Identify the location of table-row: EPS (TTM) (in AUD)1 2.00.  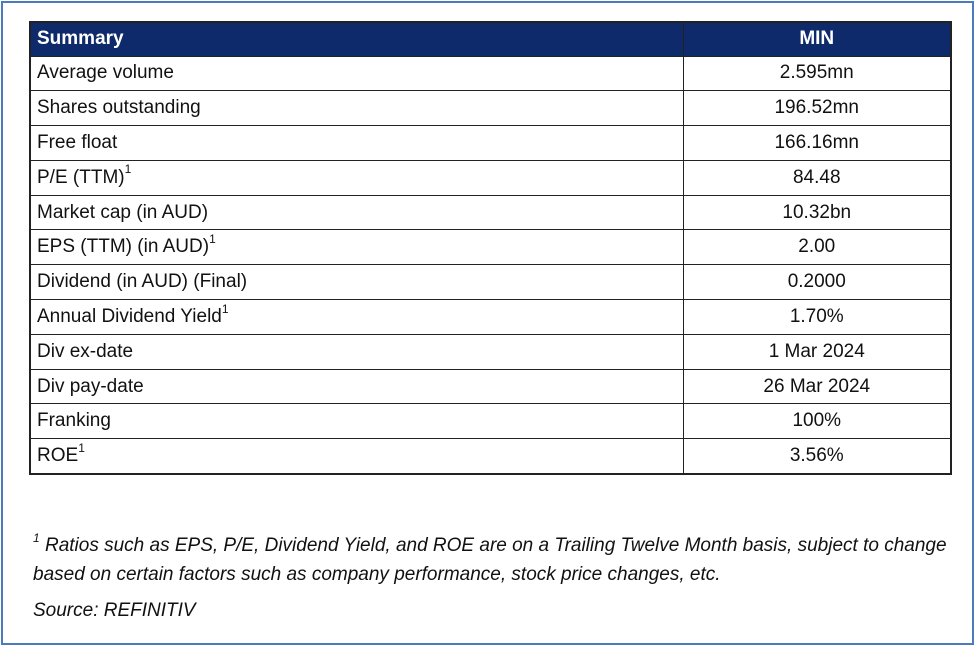
(490, 247).